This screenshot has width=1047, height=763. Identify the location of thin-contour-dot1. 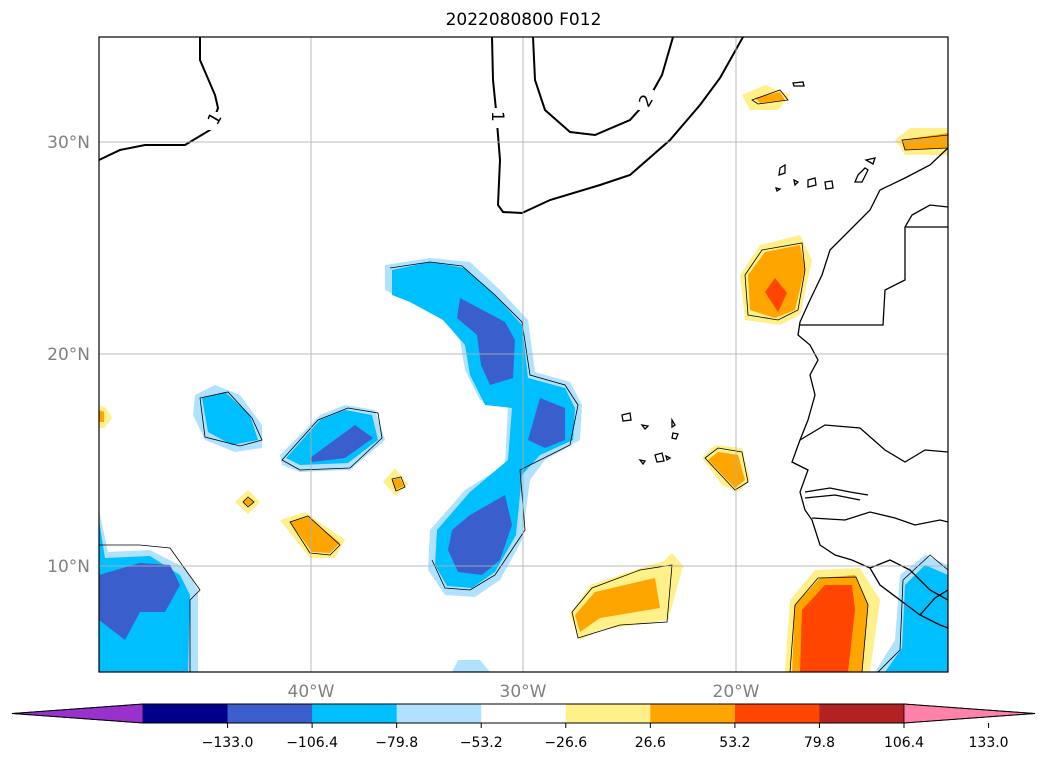
(248, 502).